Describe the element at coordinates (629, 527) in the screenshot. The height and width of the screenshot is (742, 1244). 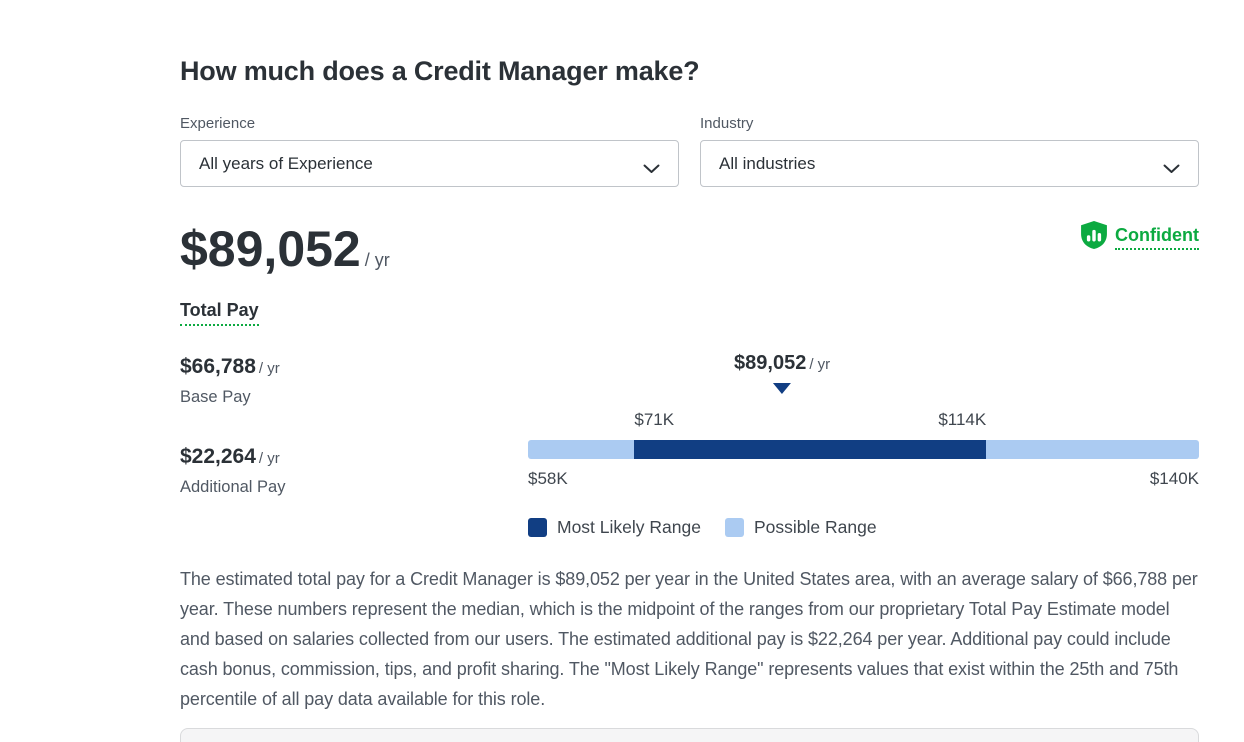
I see `legend-label: Most Likely Range` at that location.